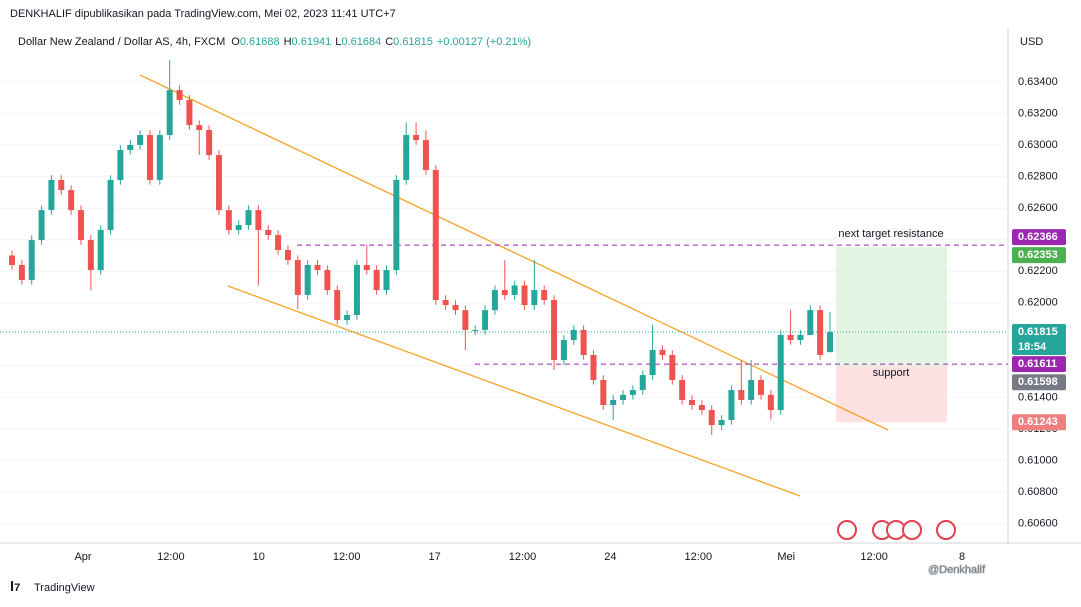 This screenshot has width=1081, height=607. What do you see at coordinates (1038, 460) in the screenshot?
I see `y-tick-label: 0.61000` at bounding box center [1038, 460].